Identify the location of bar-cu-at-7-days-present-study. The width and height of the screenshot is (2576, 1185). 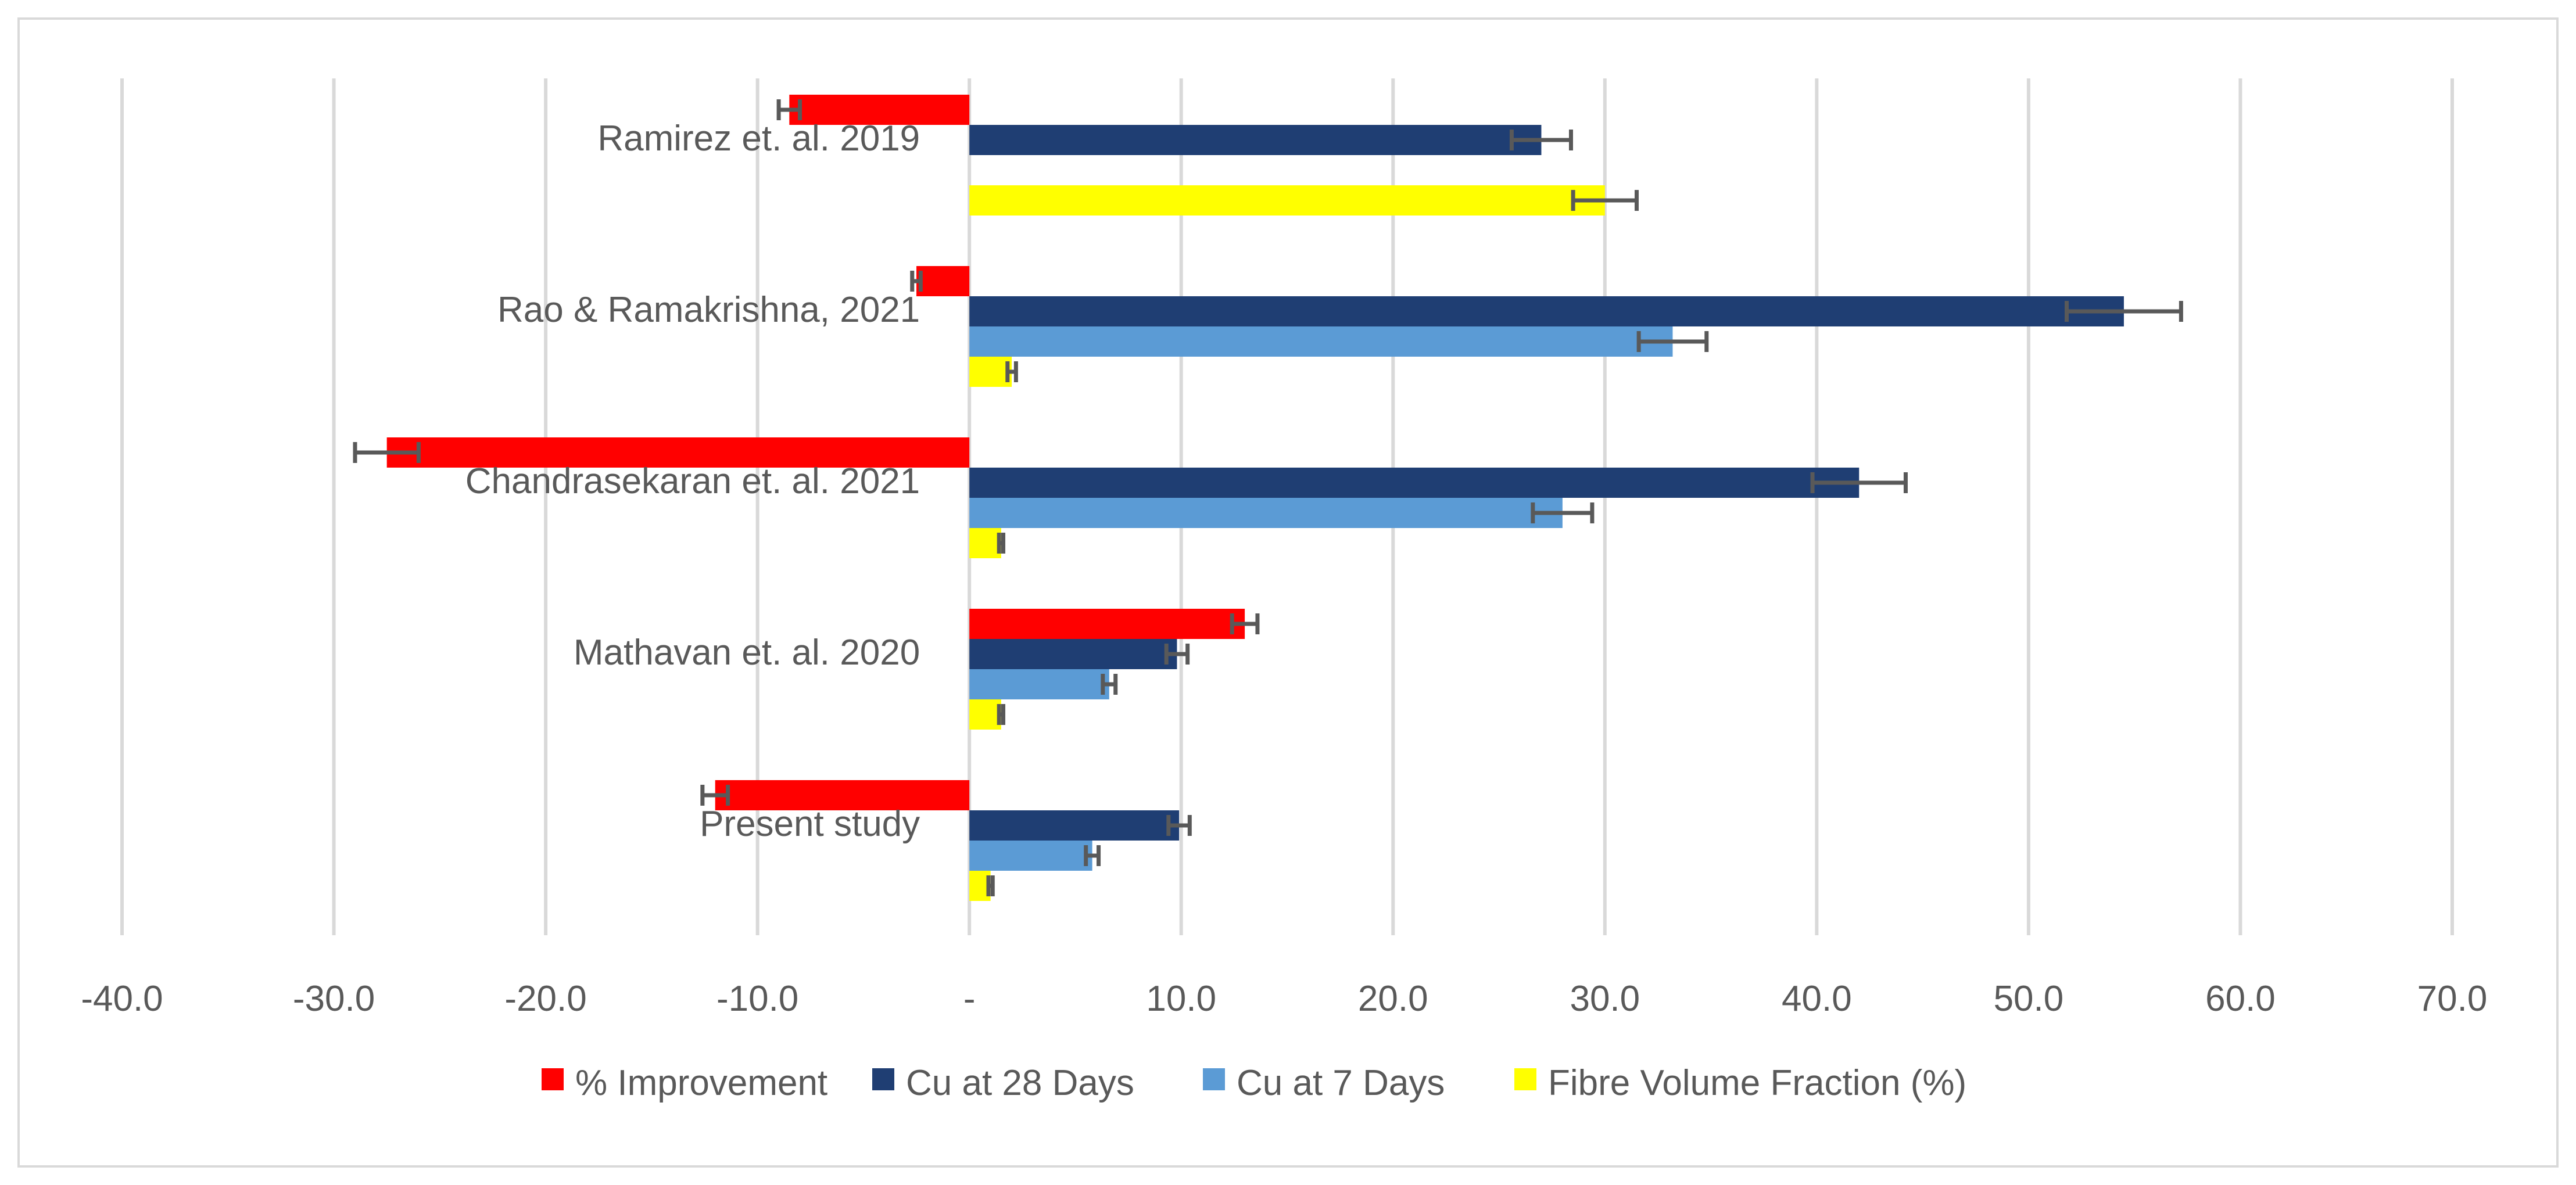
(1030, 856).